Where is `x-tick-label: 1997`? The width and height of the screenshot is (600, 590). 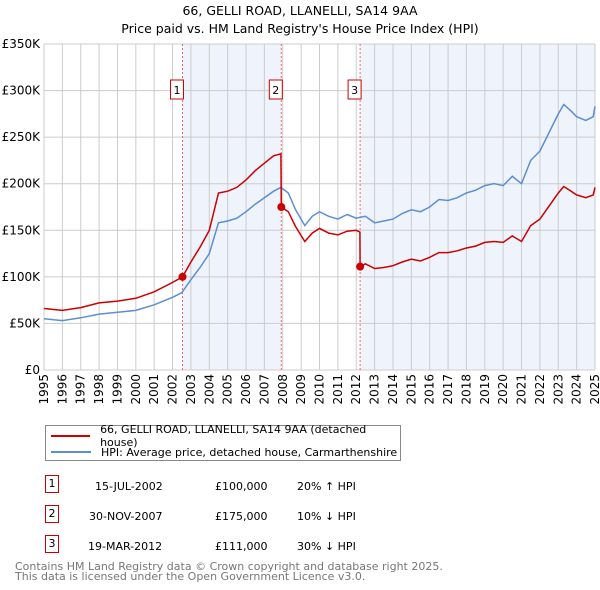
x-tick-label: 1997 is located at coordinates (81, 389).